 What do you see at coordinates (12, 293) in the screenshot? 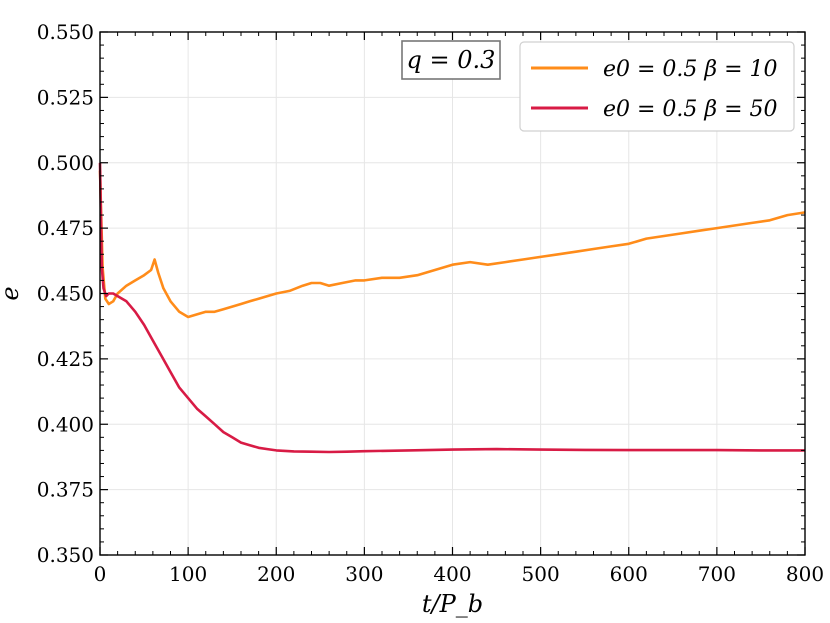
I see `y-axis-label: e` at bounding box center [12, 293].